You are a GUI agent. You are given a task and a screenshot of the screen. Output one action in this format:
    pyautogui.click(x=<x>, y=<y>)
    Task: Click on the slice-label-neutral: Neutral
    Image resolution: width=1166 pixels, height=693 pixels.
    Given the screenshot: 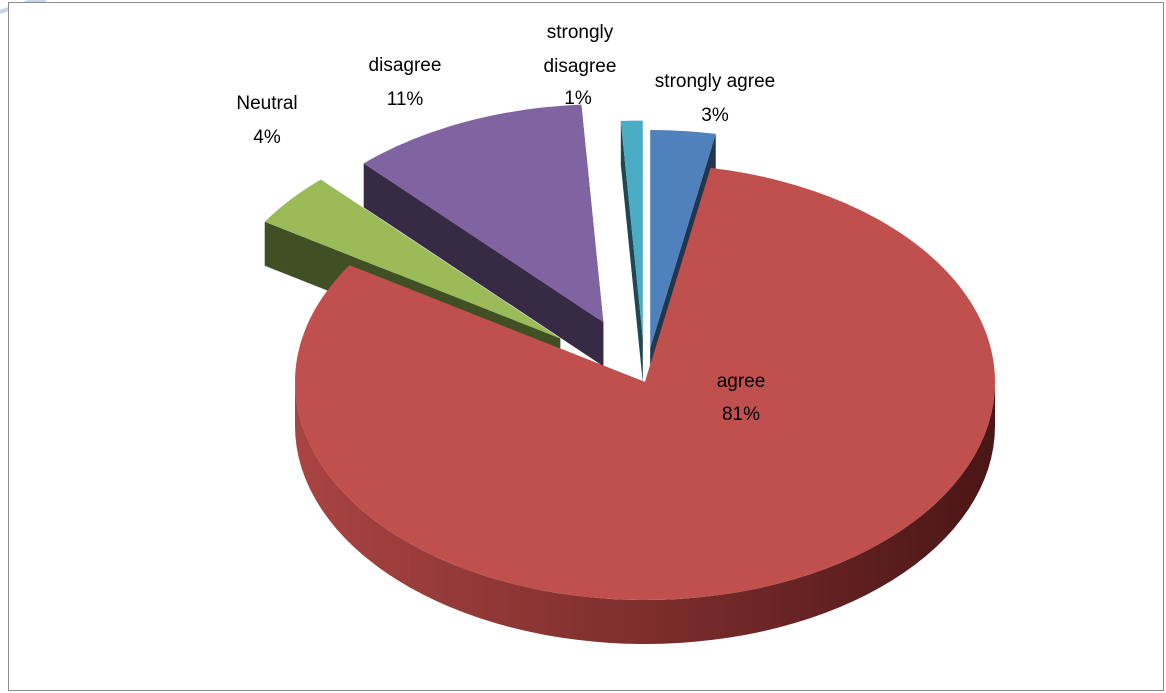 What is the action you would take?
    pyautogui.click(x=266, y=103)
    